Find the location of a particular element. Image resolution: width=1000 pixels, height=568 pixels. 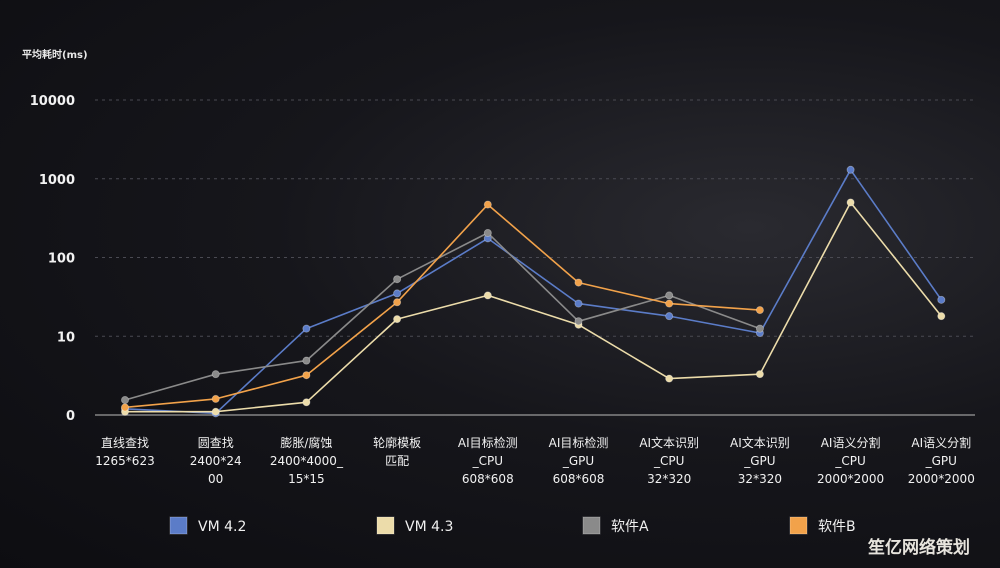

y-tick-label: 1000 is located at coordinates (57, 180).